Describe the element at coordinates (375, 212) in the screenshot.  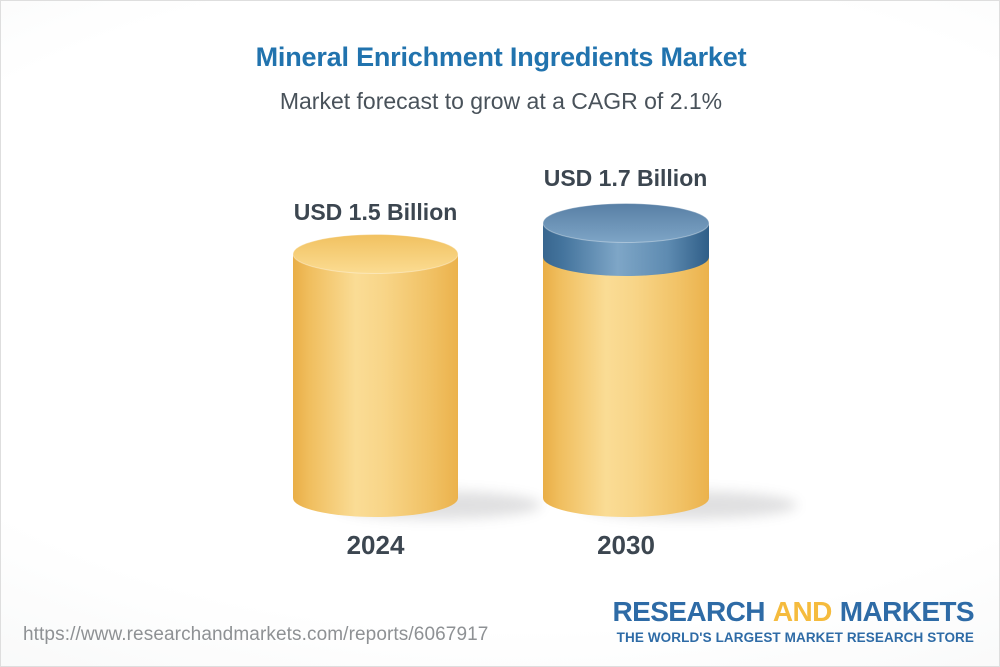
I see `value-label-2024: USD 1.5 Billion` at that location.